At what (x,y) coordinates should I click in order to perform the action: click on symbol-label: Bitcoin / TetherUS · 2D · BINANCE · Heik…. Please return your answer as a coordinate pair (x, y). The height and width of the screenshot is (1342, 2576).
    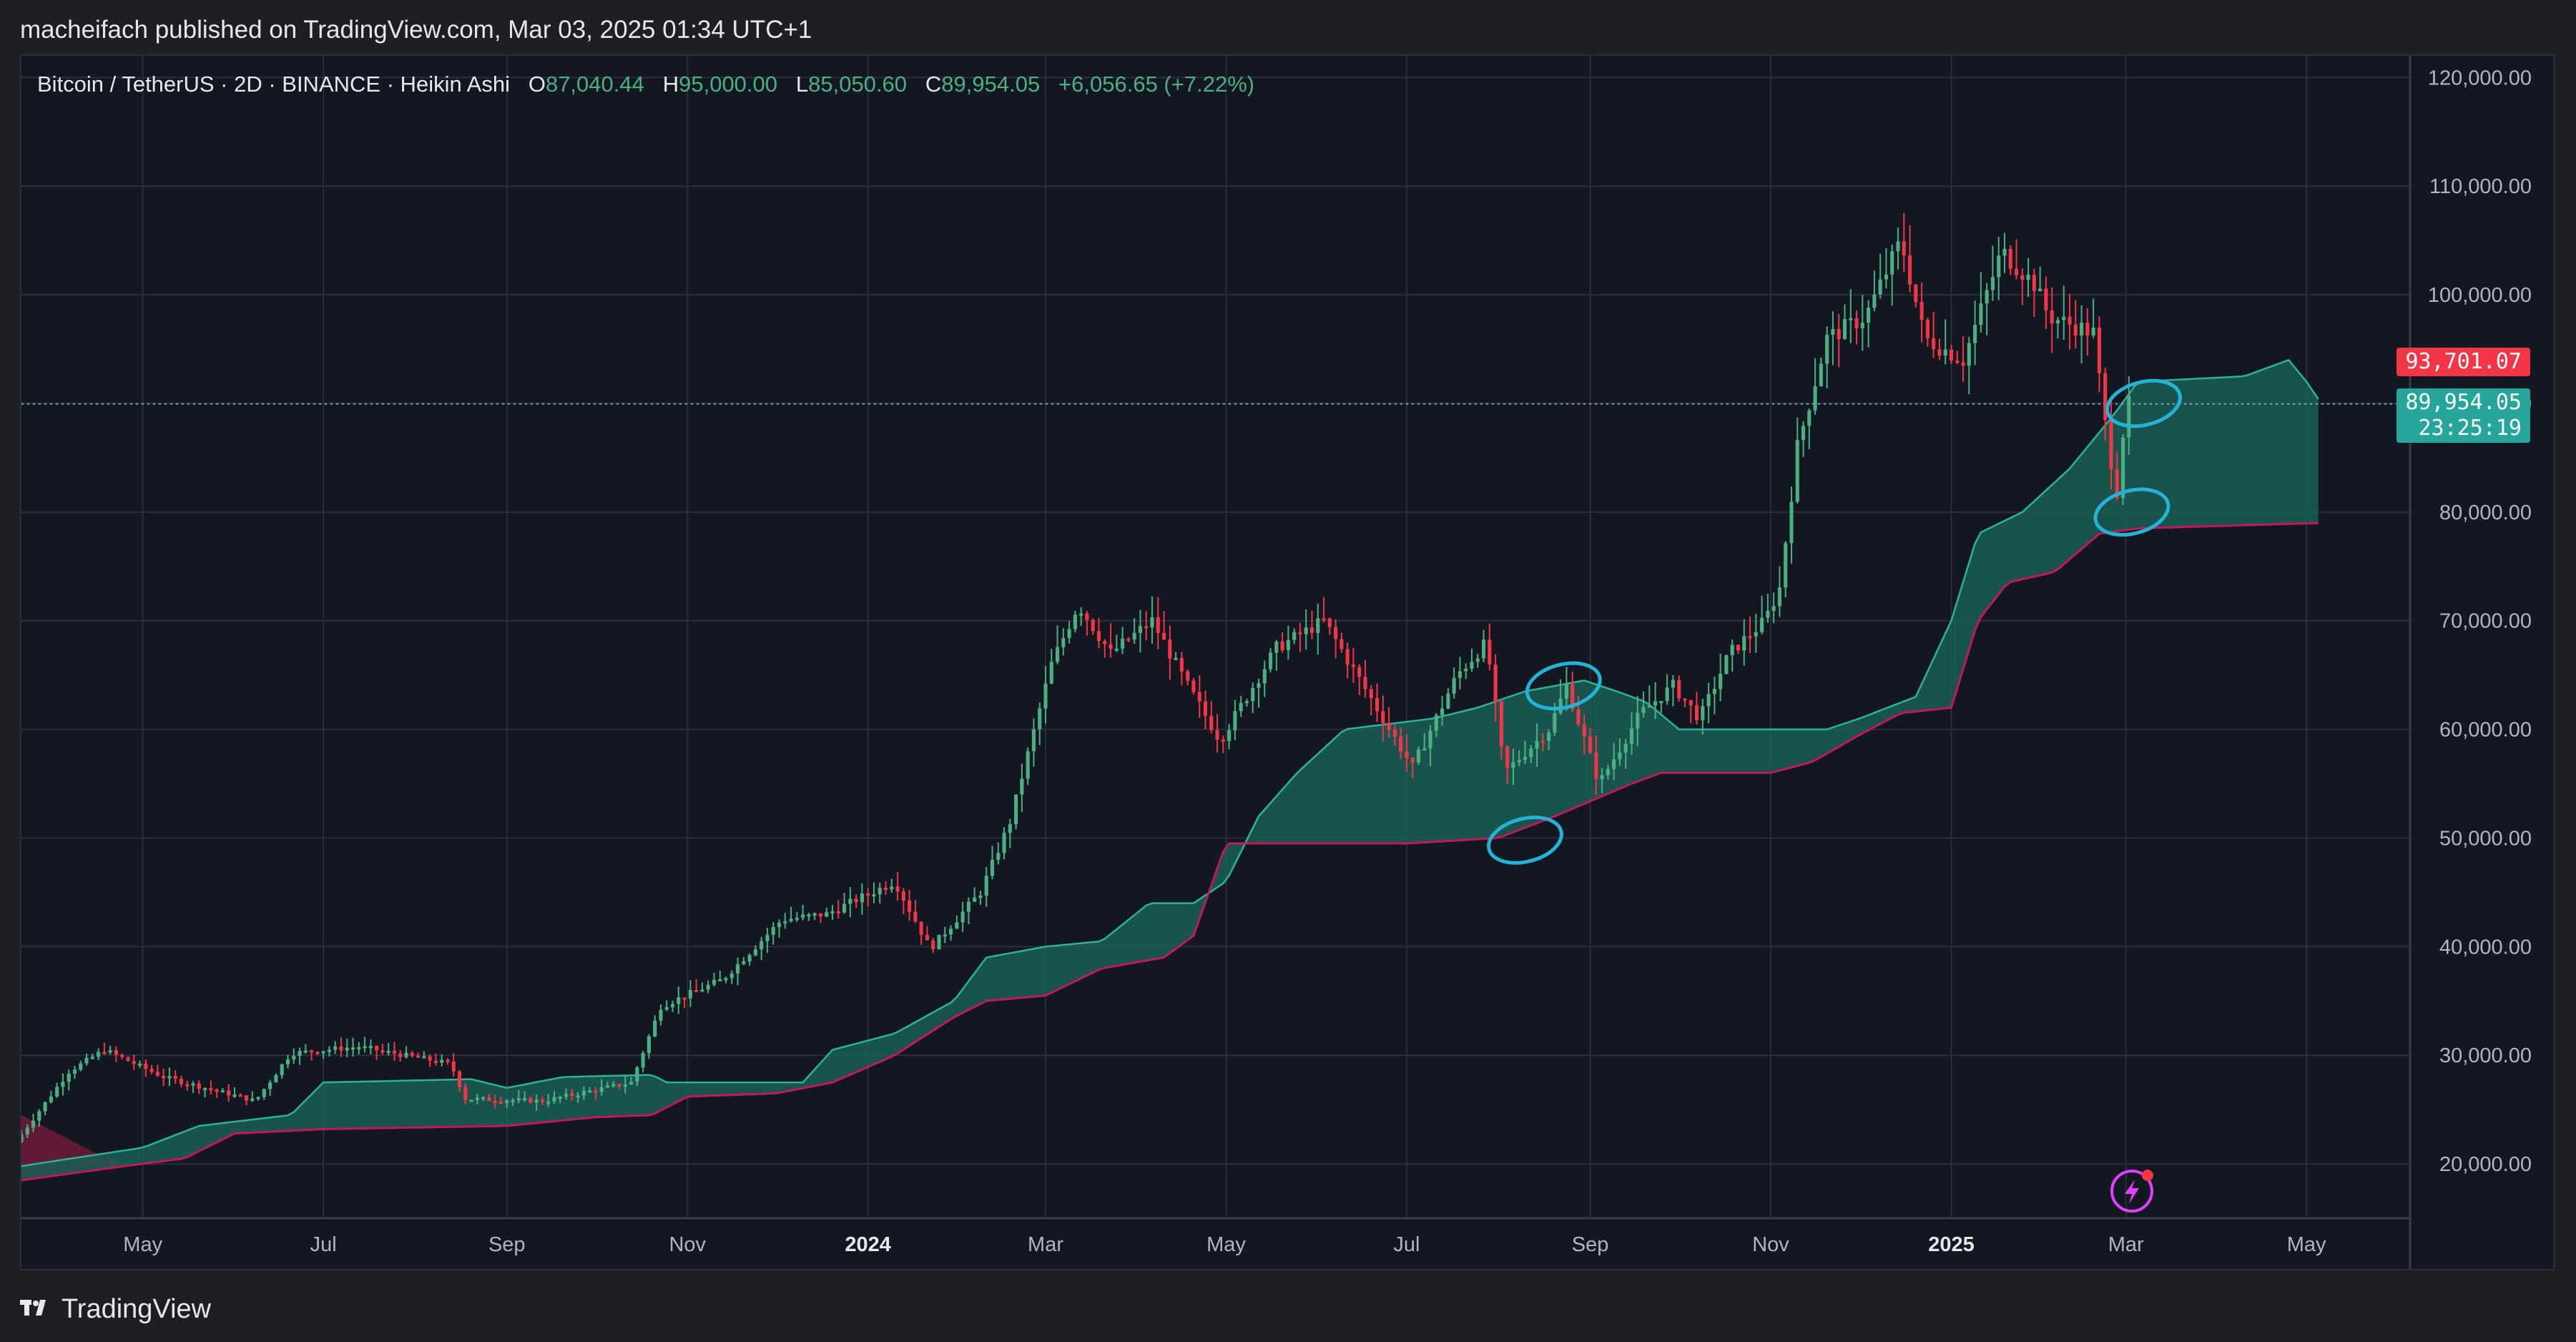
    Looking at the image, I should click on (274, 84).